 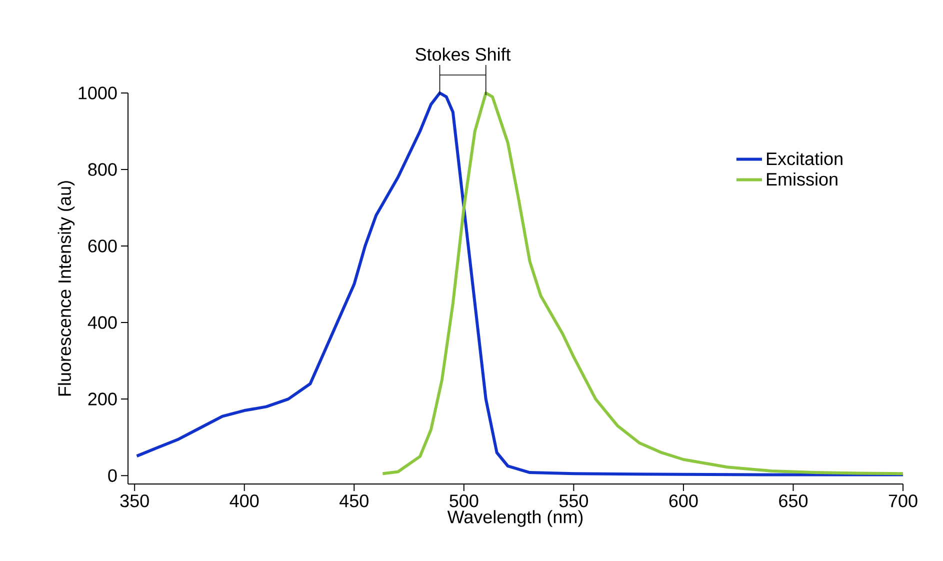 I want to click on y-axis-title: Fluorescence Intensity (au), so click(x=66, y=288).